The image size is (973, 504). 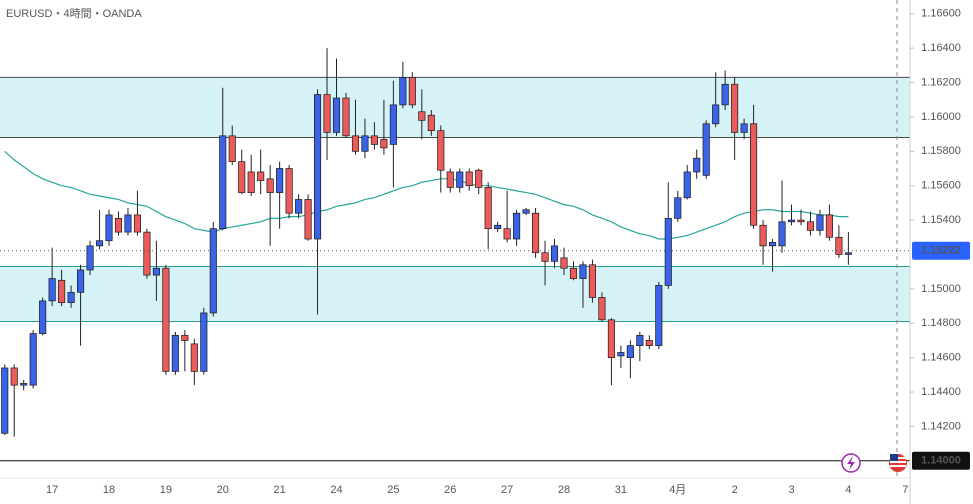 What do you see at coordinates (941, 48) in the screenshot?
I see `y-tick-label: 1.16400` at bounding box center [941, 48].